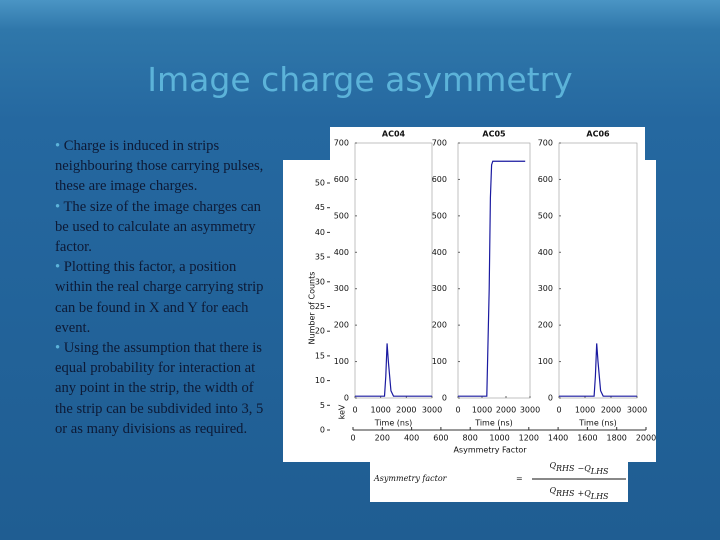 This screenshot has height=540, width=720. I want to click on operator: +, so click(581, 493).